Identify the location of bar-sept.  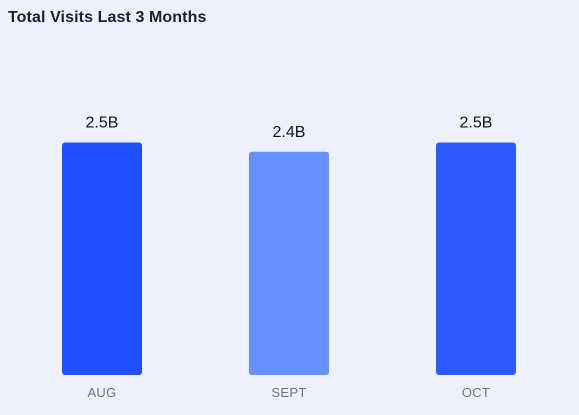
(289, 263).